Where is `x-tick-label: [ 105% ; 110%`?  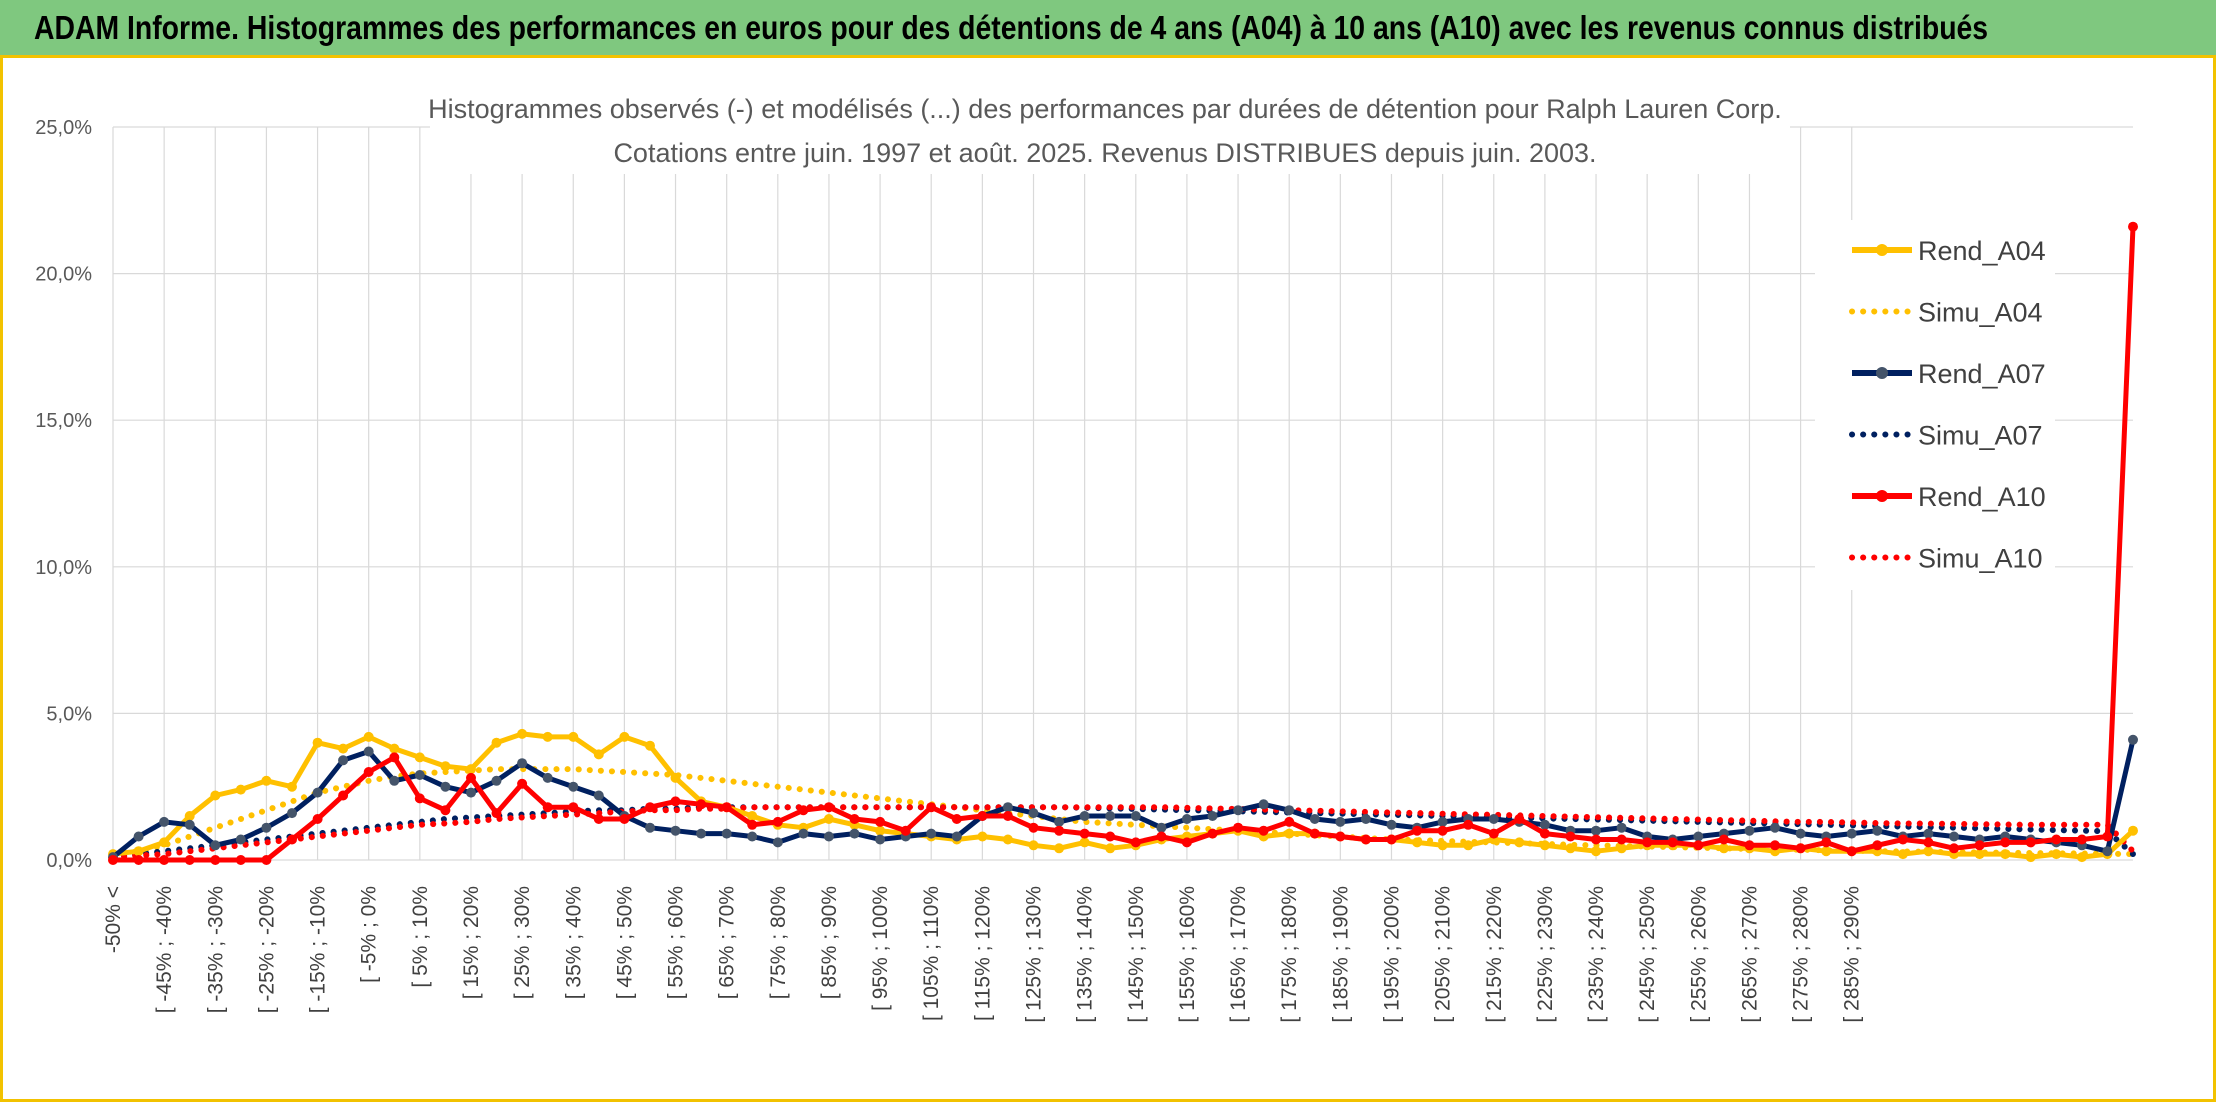 x-tick-label: [ 105% ; 110% is located at coordinates (931, 953).